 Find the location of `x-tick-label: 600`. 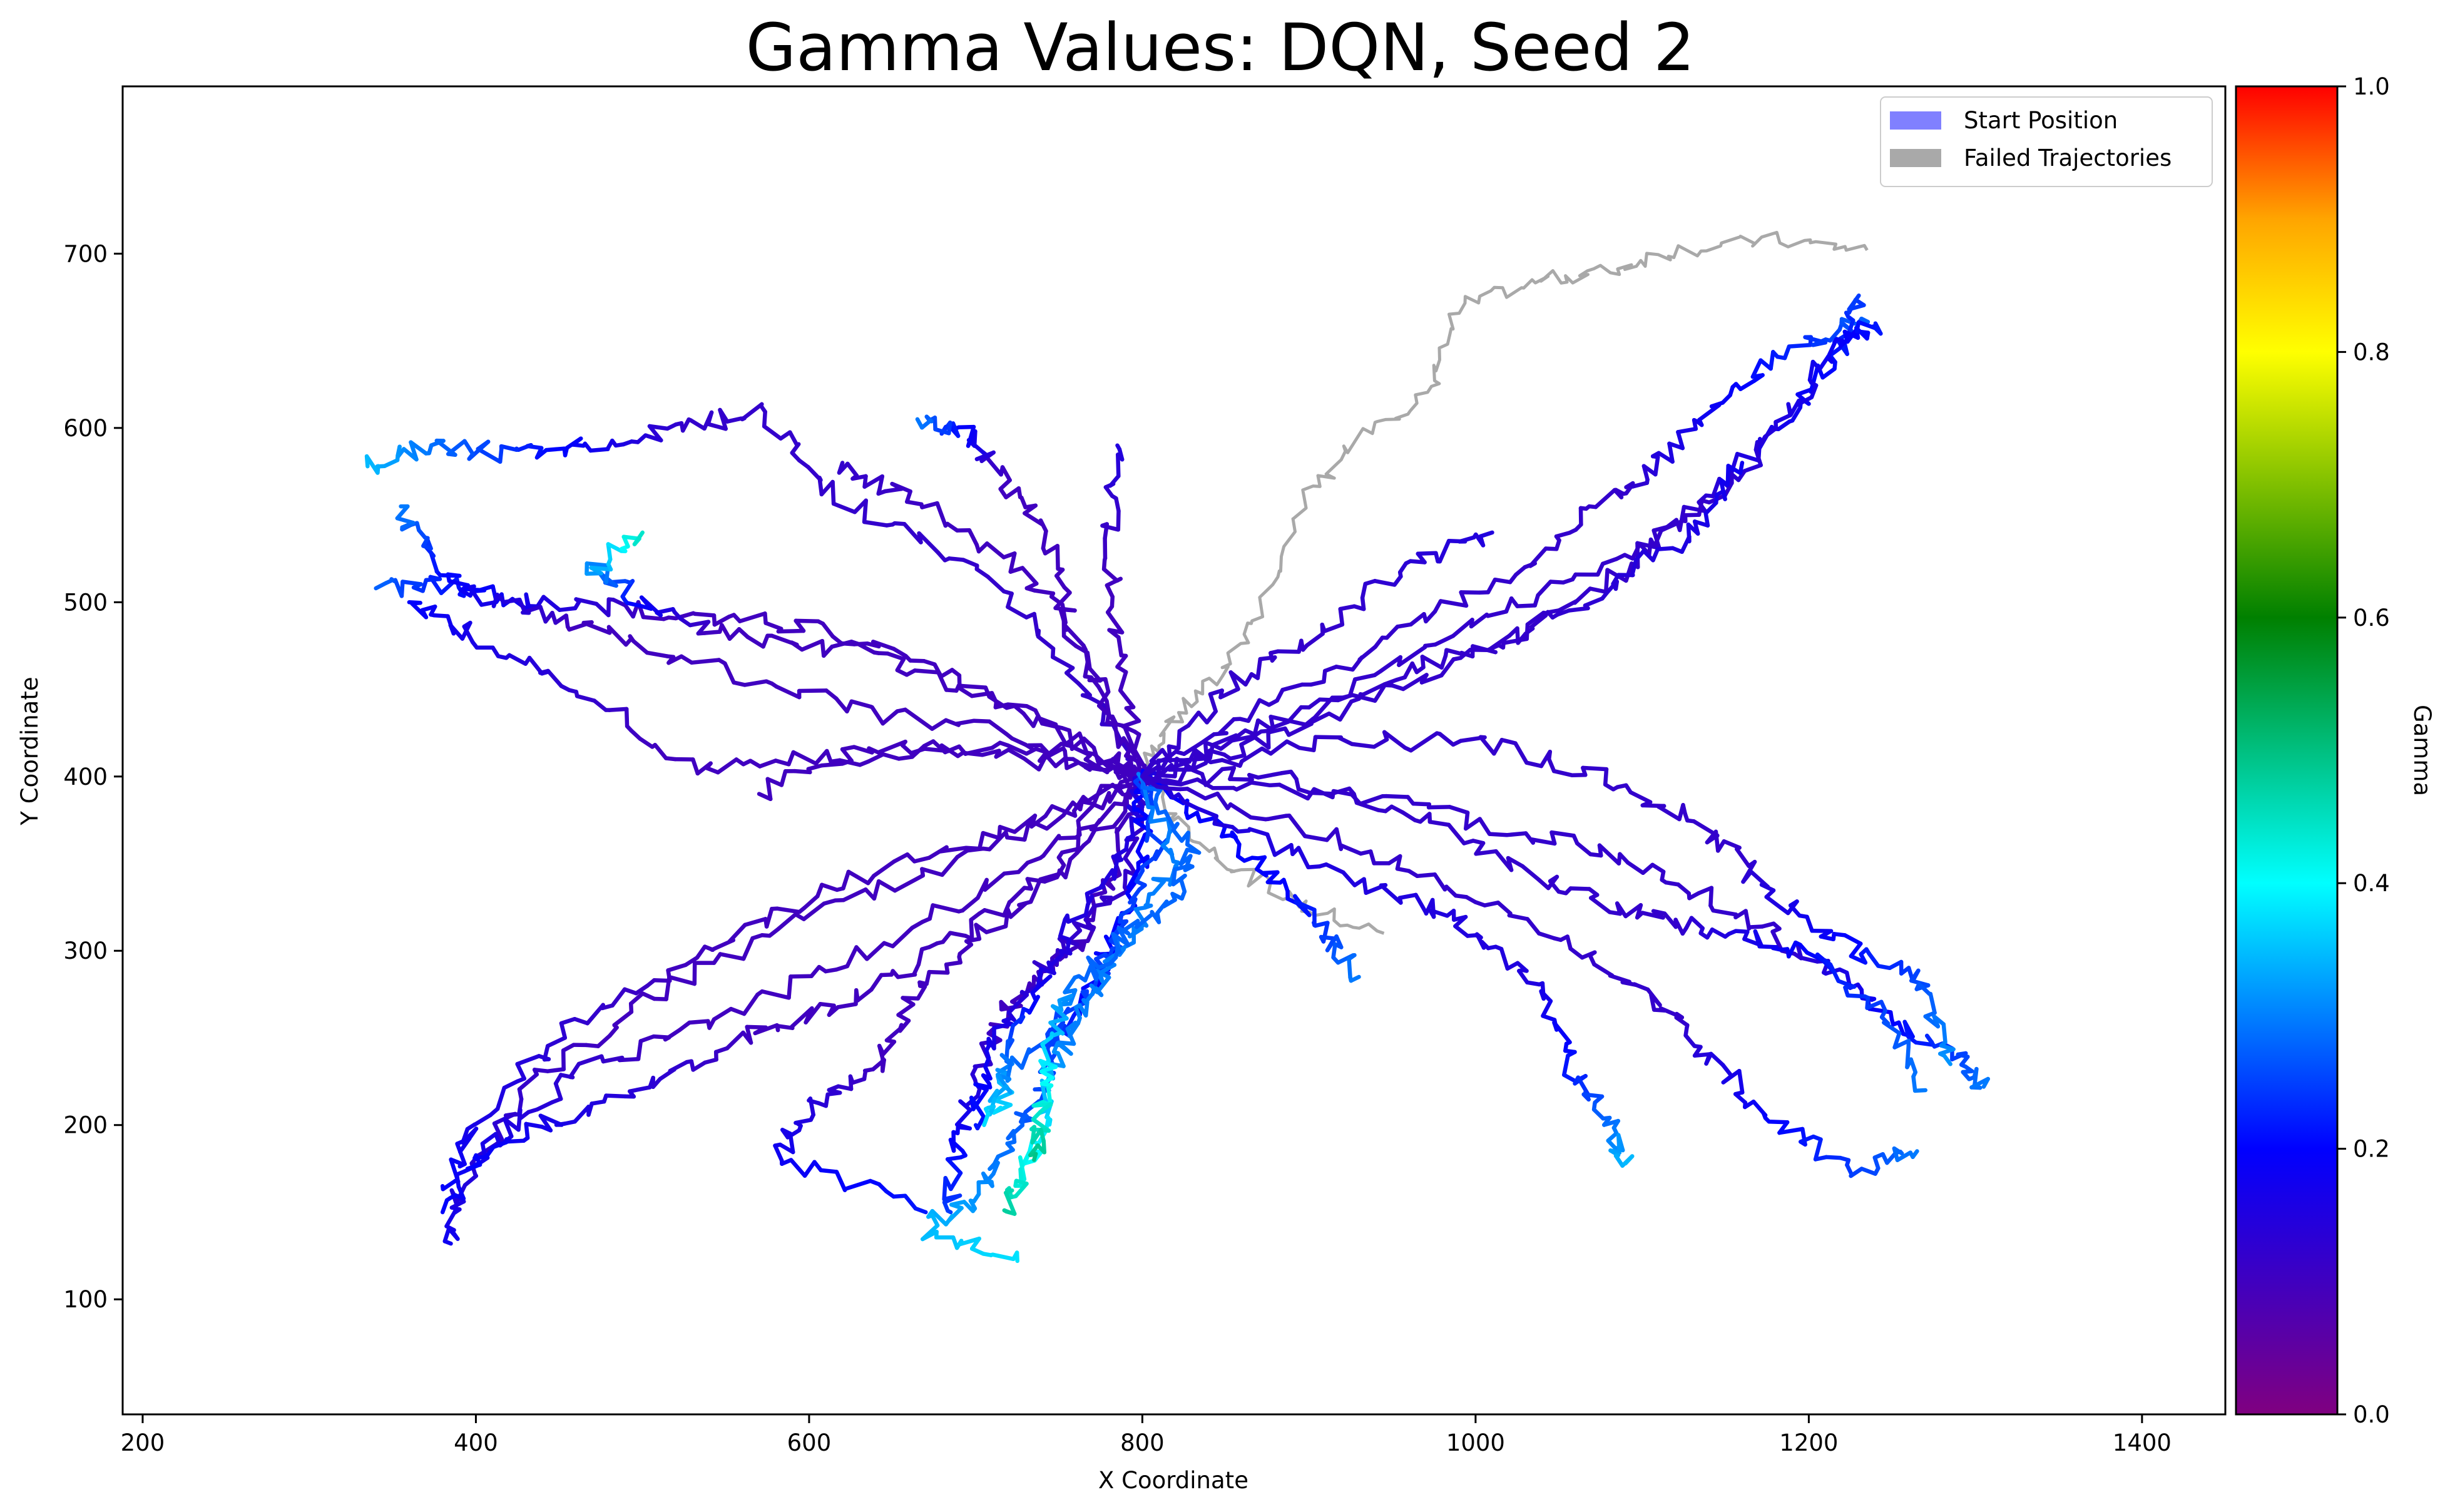

x-tick-label: 600 is located at coordinates (809, 1442).